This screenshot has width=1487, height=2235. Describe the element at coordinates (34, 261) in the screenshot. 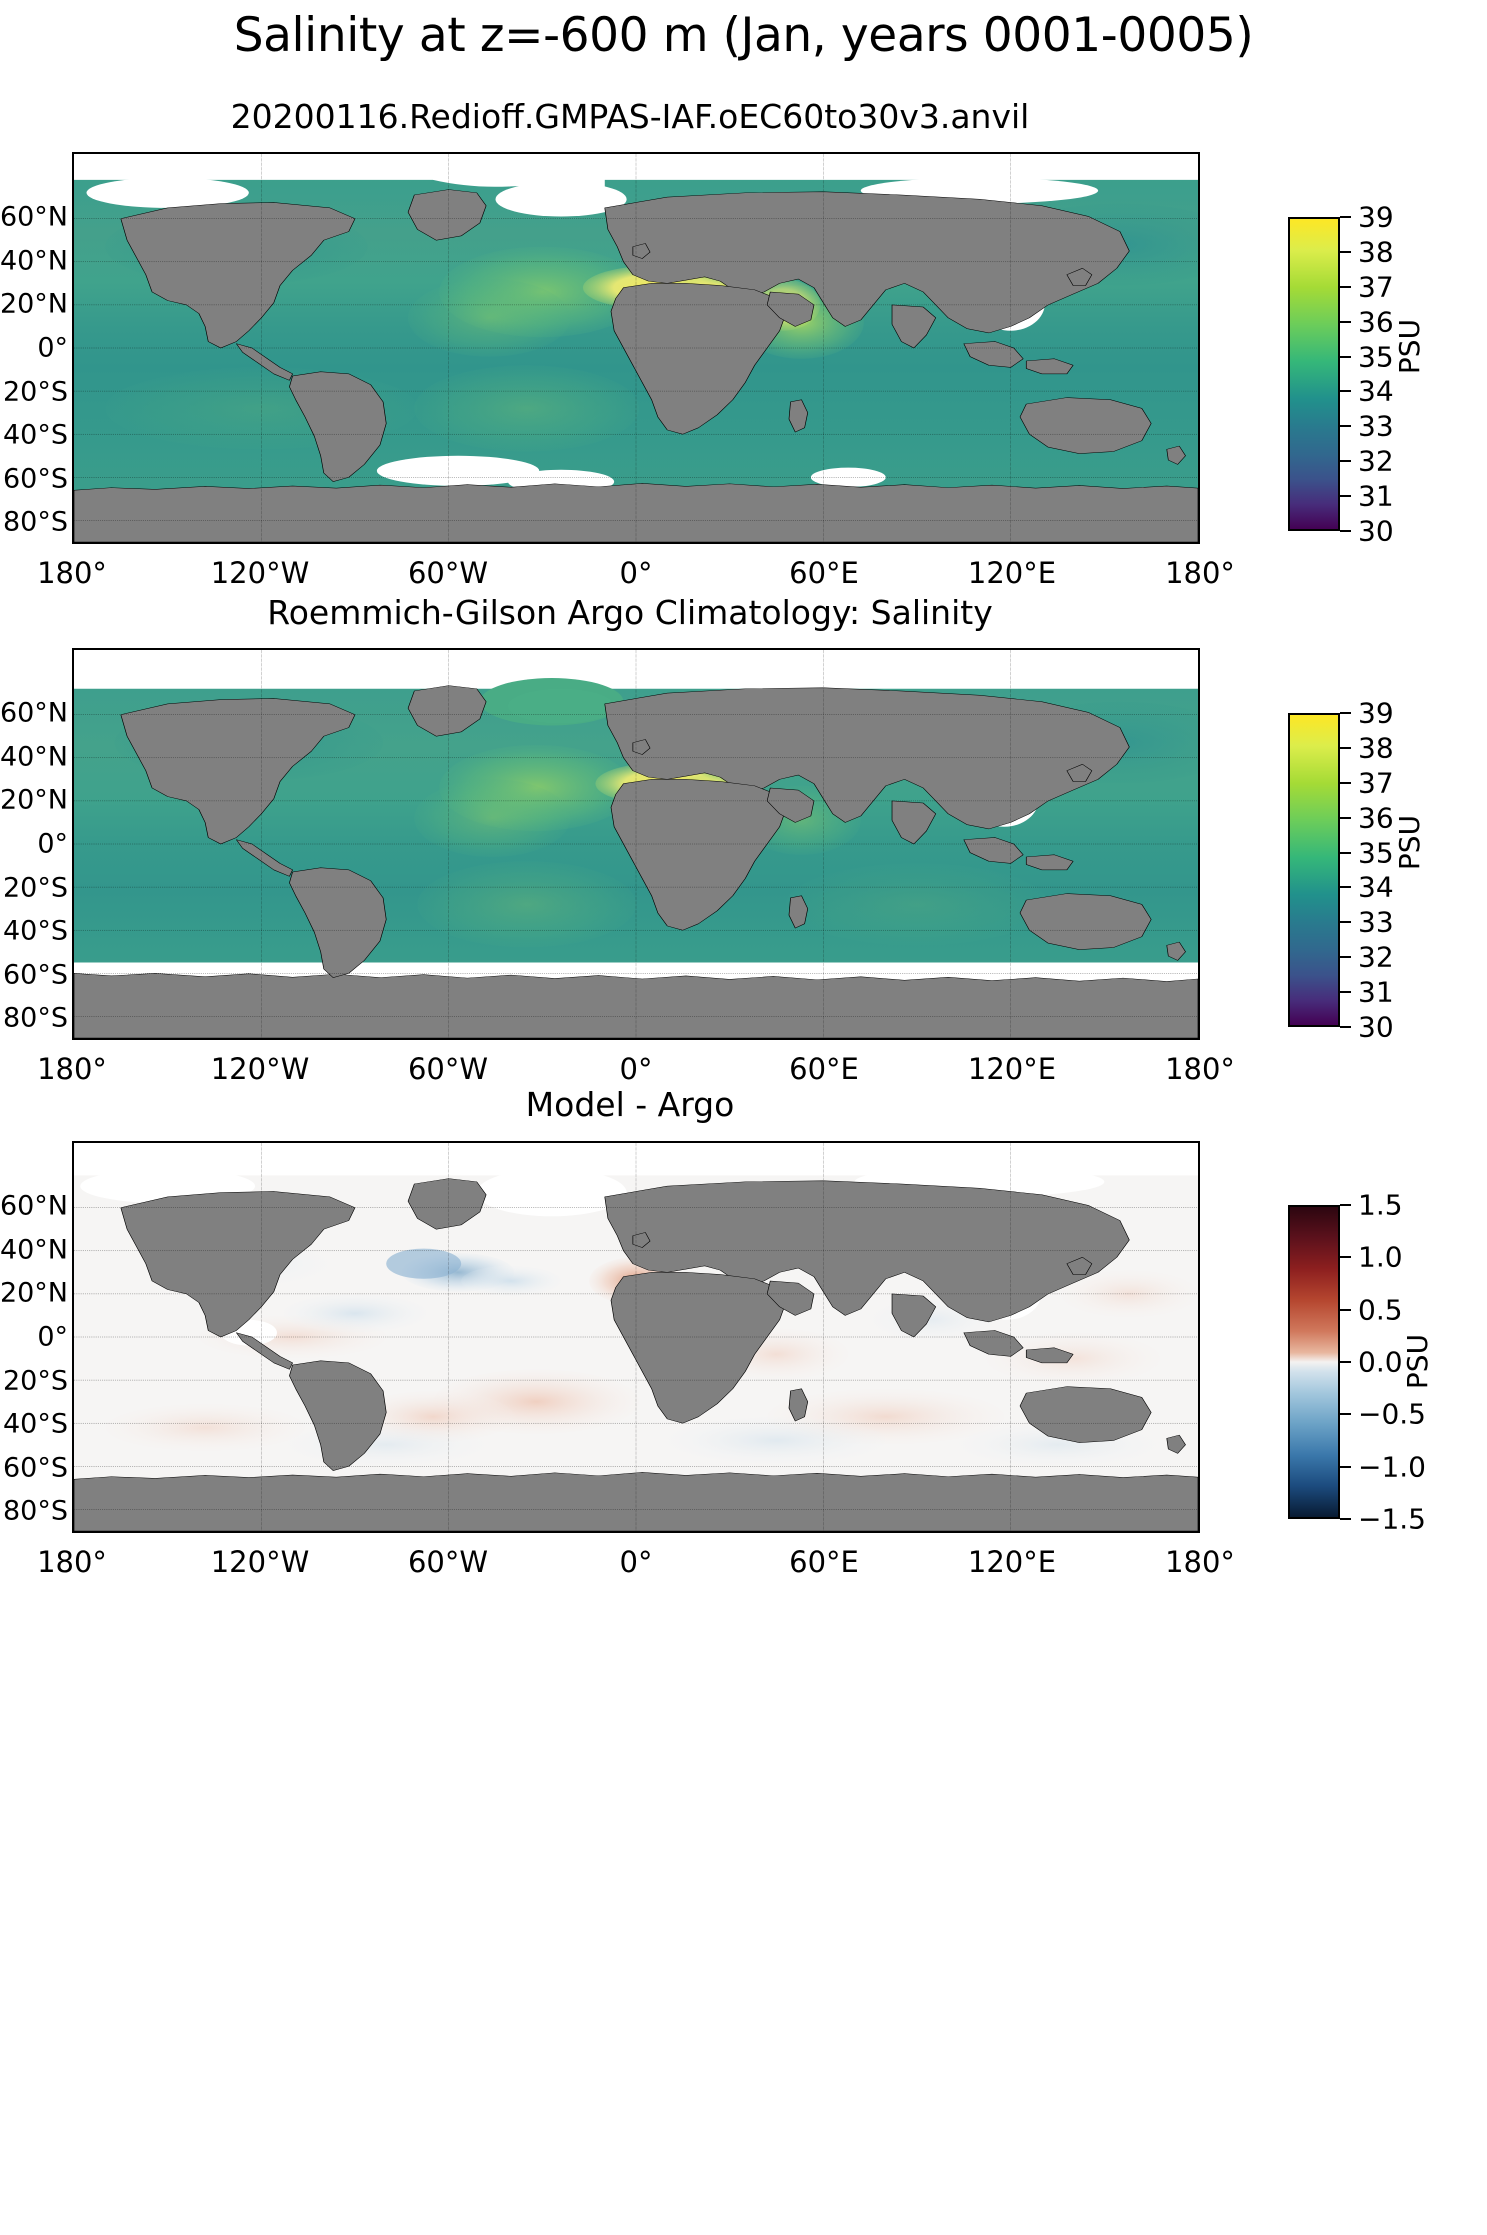

I see `ytick-model-40N: 40°N` at that location.